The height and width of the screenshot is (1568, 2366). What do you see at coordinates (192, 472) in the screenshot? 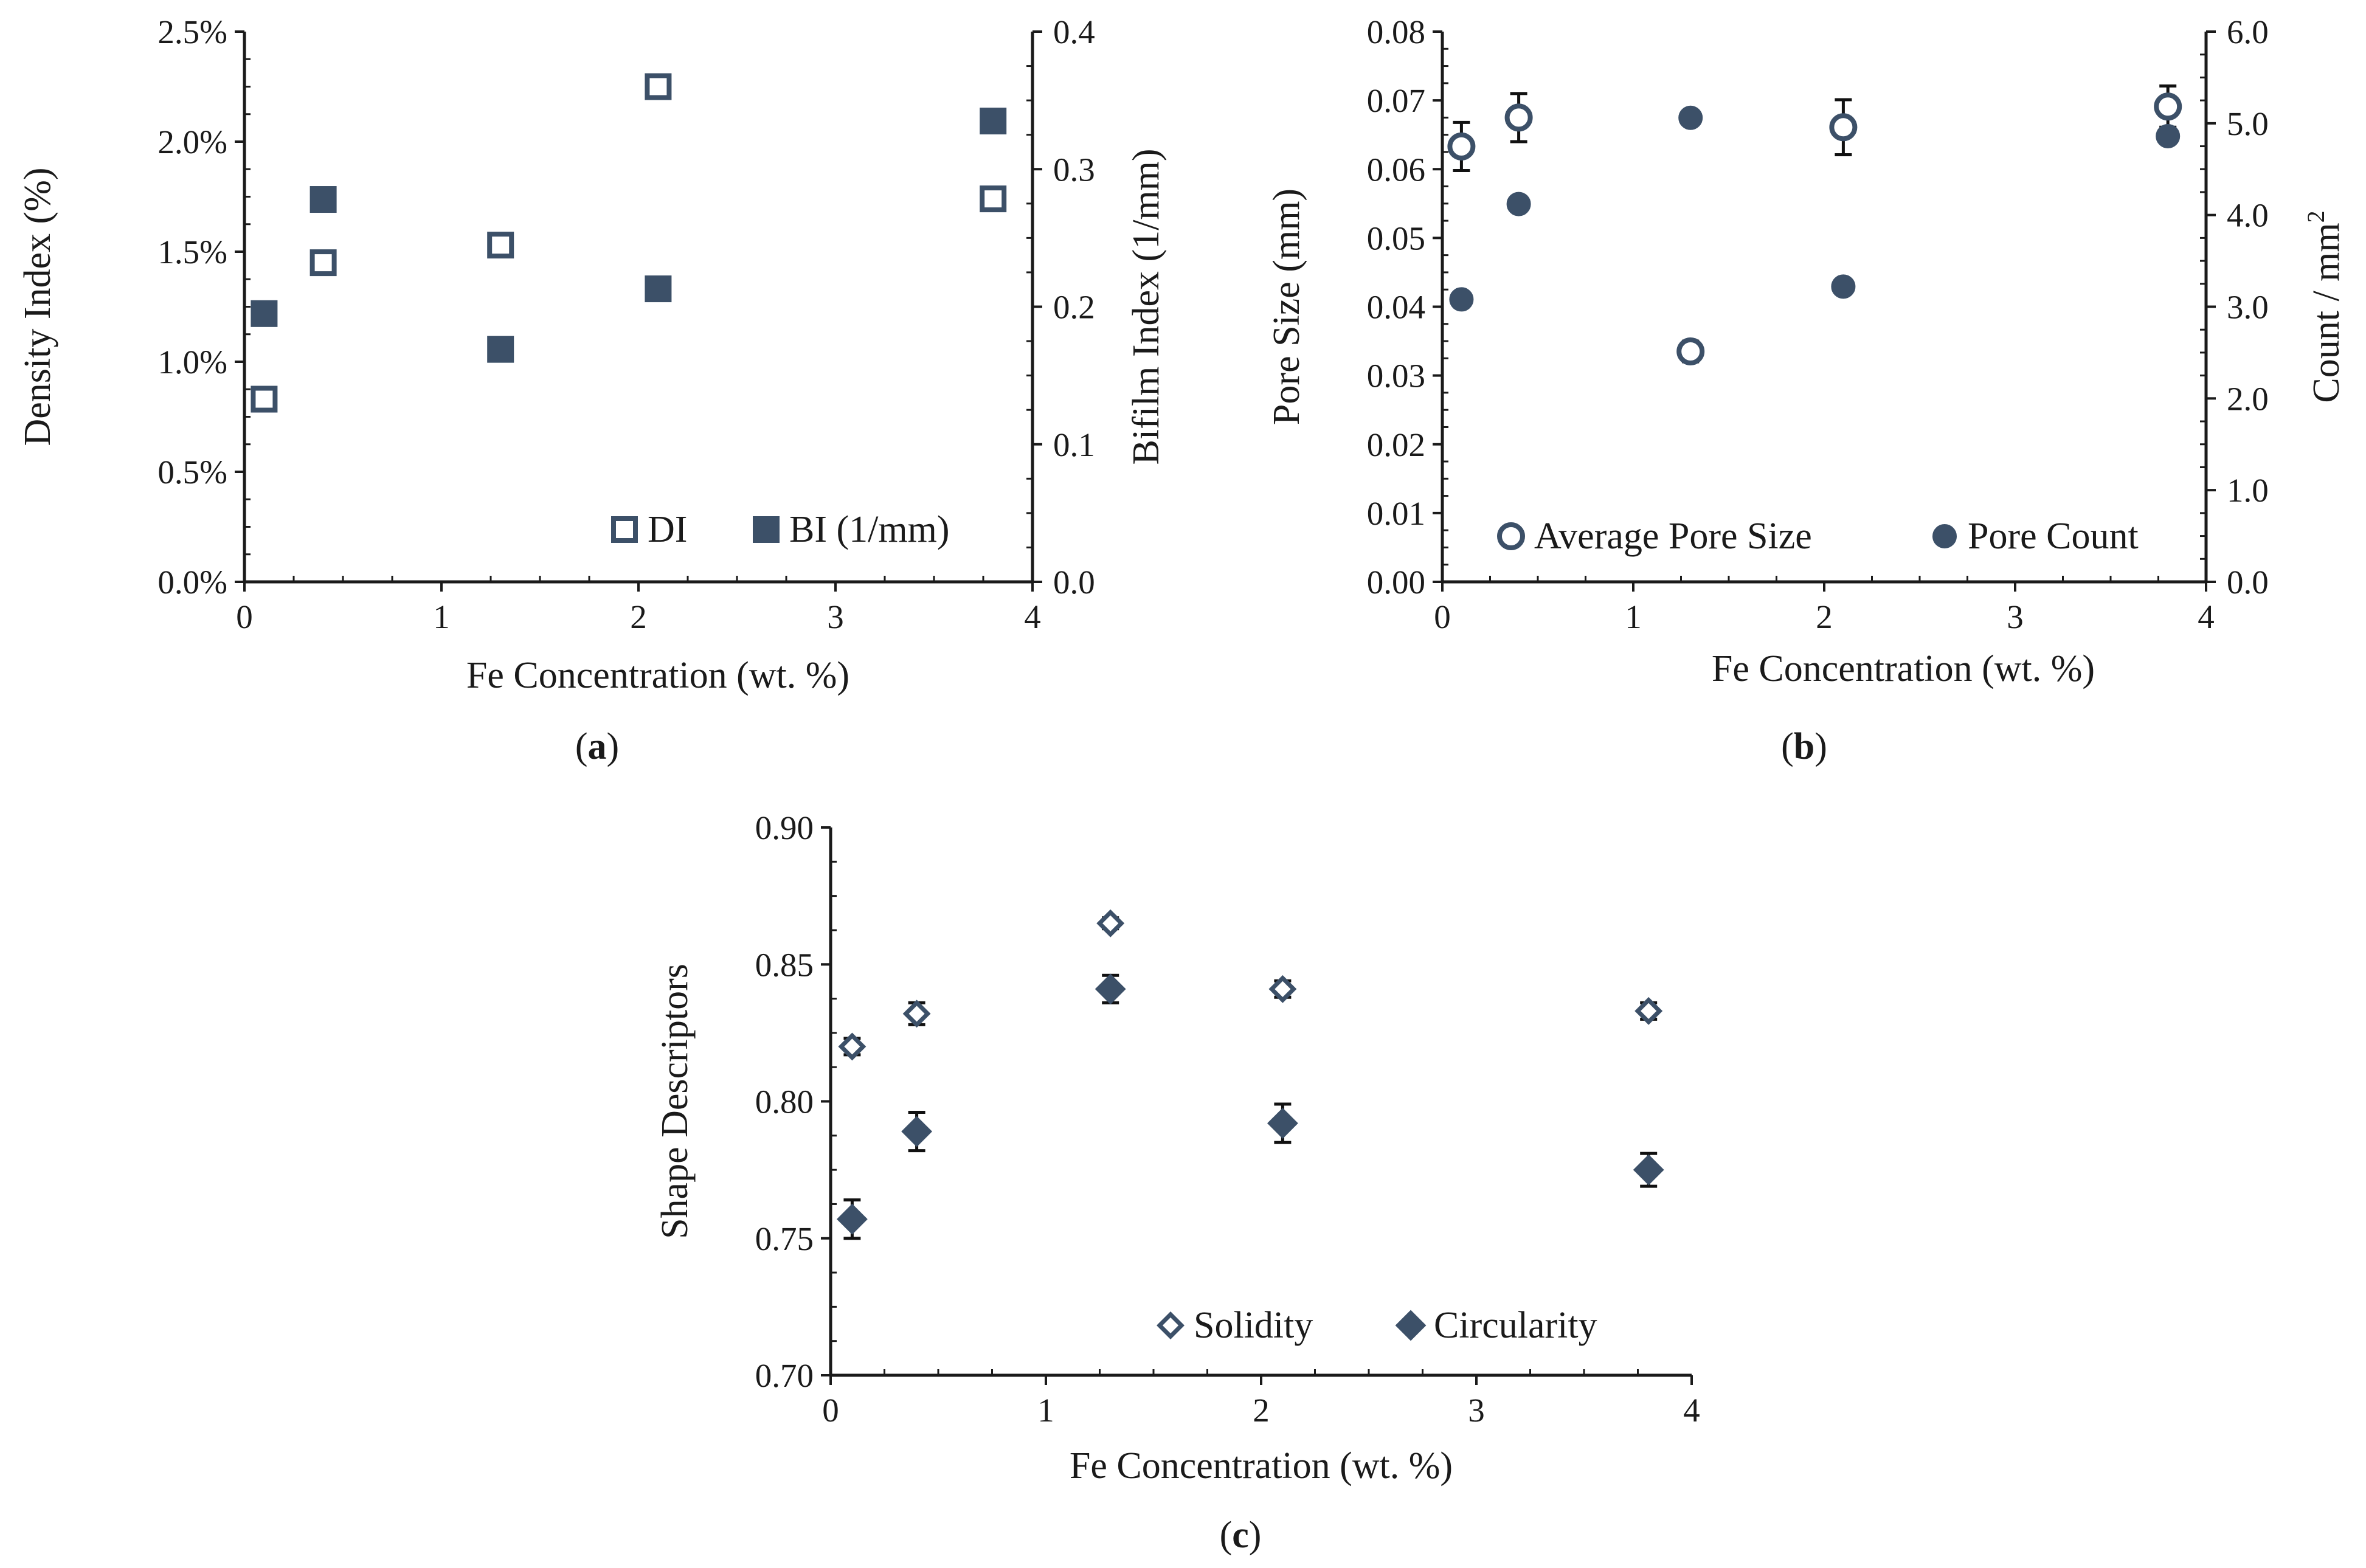
I see `y-tick-label: 0.5%` at bounding box center [192, 472].